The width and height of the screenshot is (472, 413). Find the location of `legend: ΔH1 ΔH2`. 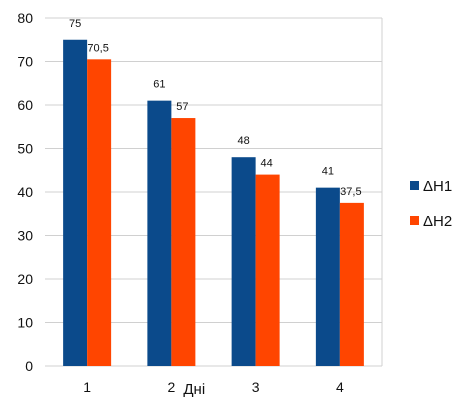

legend: ΔH1 ΔH2 is located at coordinates (431, 204).